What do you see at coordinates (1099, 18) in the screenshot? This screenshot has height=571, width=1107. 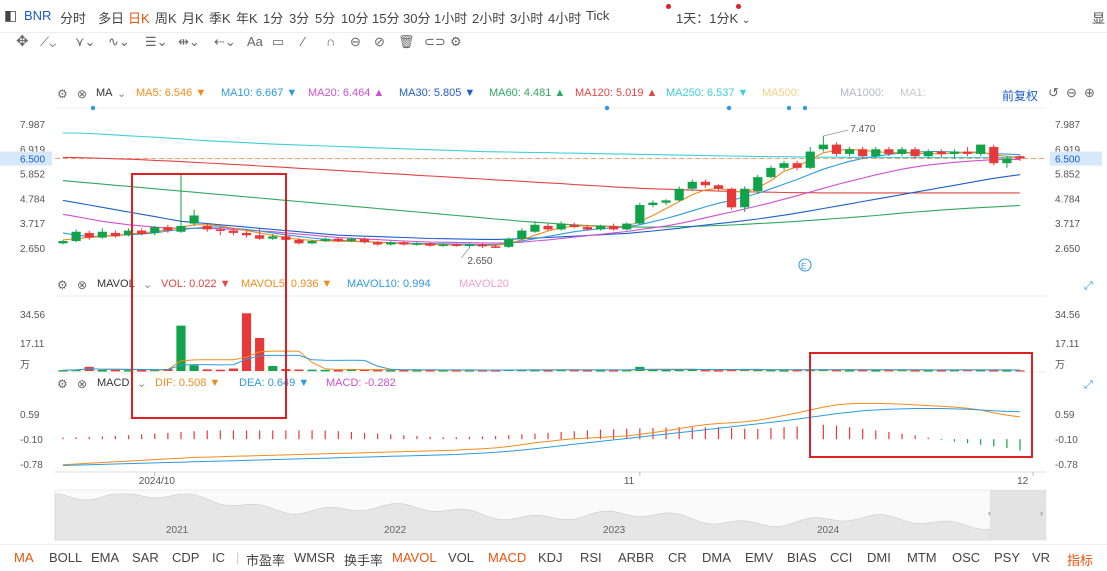 I see `more-label: 显` at bounding box center [1099, 18].